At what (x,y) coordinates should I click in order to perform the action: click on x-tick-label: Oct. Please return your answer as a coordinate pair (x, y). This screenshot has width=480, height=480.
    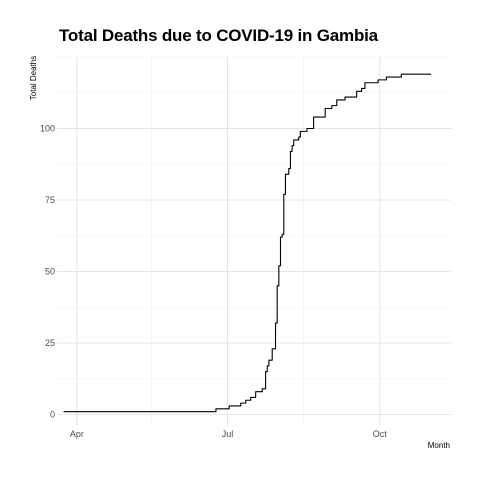
    Looking at the image, I should click on (380, 434).